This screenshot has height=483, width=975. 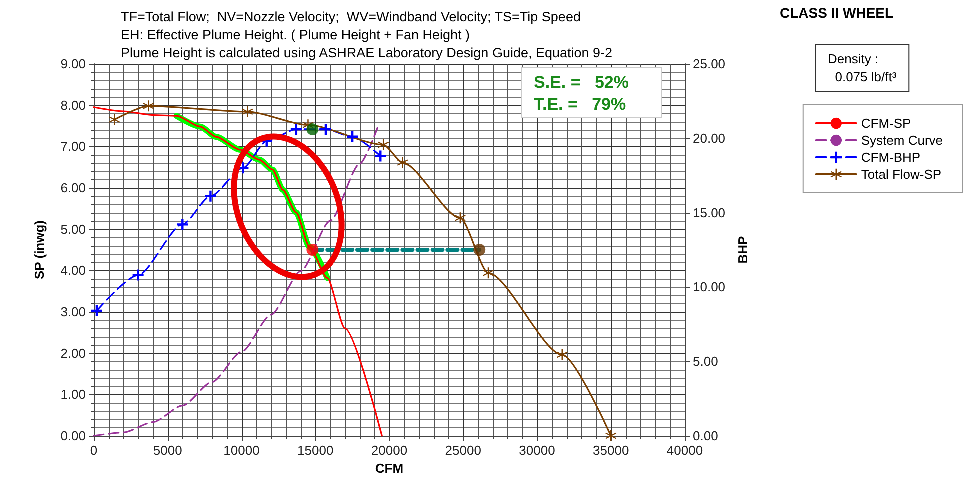 I want to click on y-tick-label: 1.00, so click(x=73, y=394).